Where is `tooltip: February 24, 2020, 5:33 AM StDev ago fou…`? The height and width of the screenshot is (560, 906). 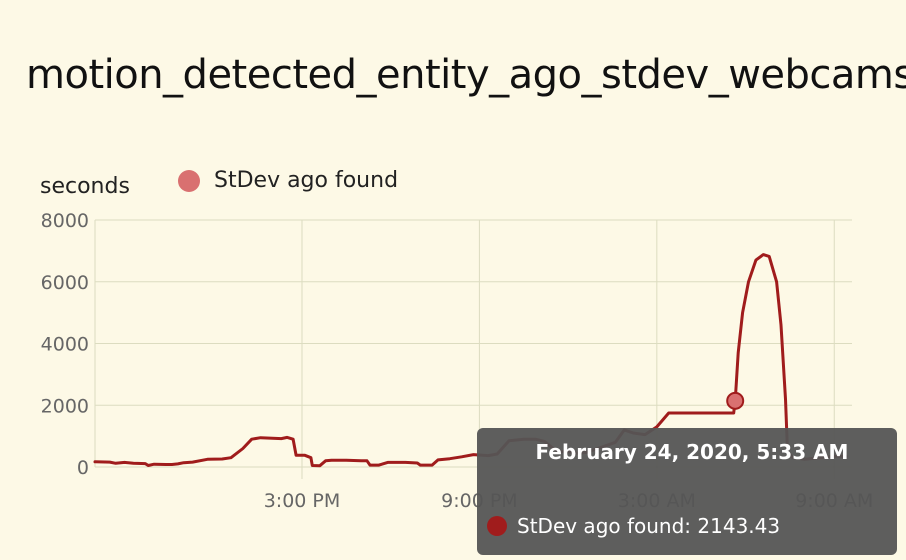 tooltip: February 24, 2020, 5:33 AM StDev ago fou… is located at coordinates (687, 491).